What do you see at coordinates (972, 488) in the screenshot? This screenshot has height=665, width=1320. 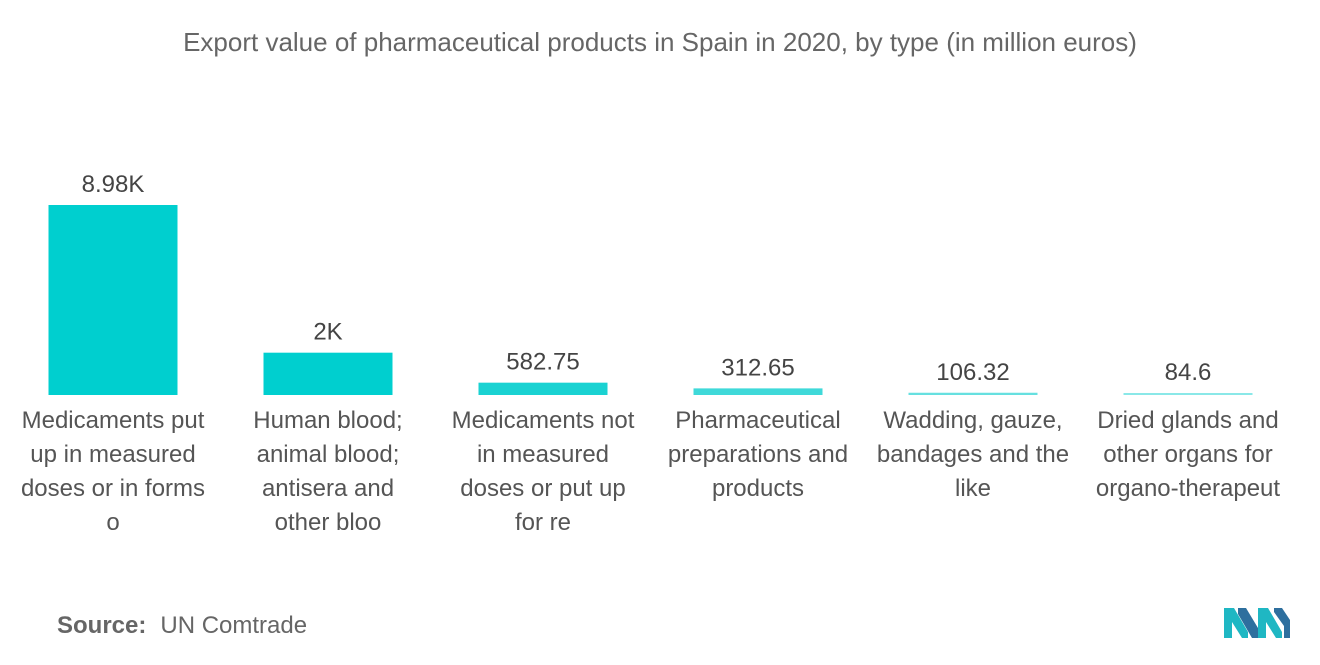 I see `category-label-line: like` at bounding box center [972, 488].